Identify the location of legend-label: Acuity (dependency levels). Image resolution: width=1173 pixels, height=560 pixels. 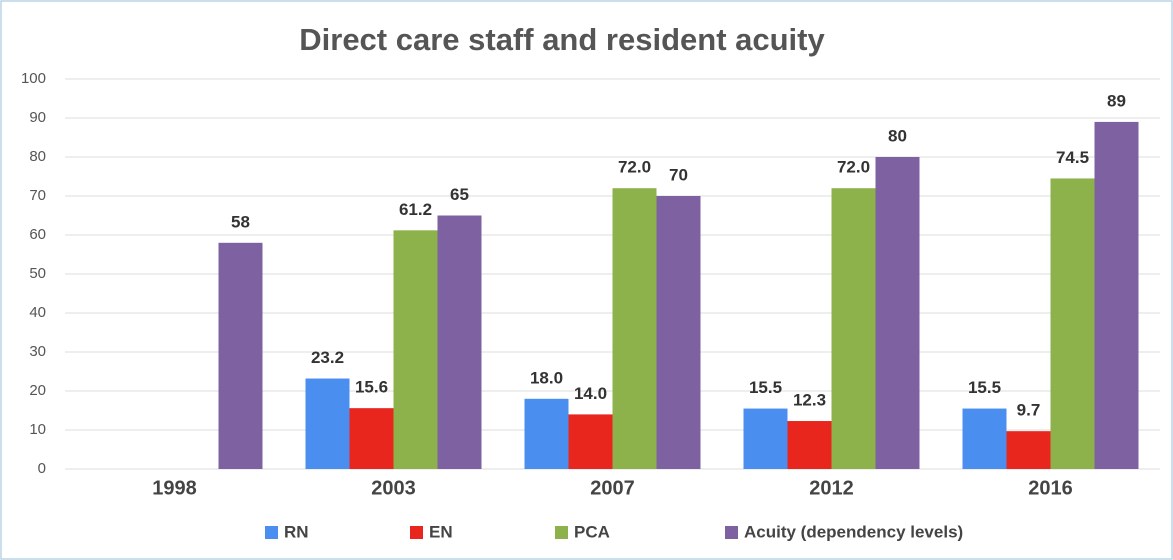
(853, 531).